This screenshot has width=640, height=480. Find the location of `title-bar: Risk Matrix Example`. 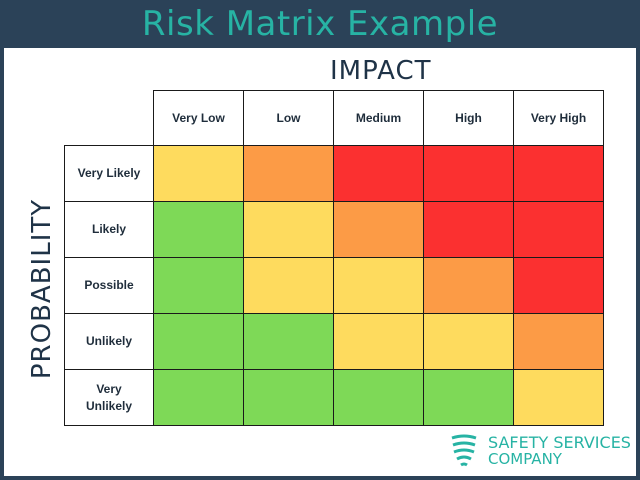

title-bar: Risk Matrix Example is located at coordinates (320, 24).